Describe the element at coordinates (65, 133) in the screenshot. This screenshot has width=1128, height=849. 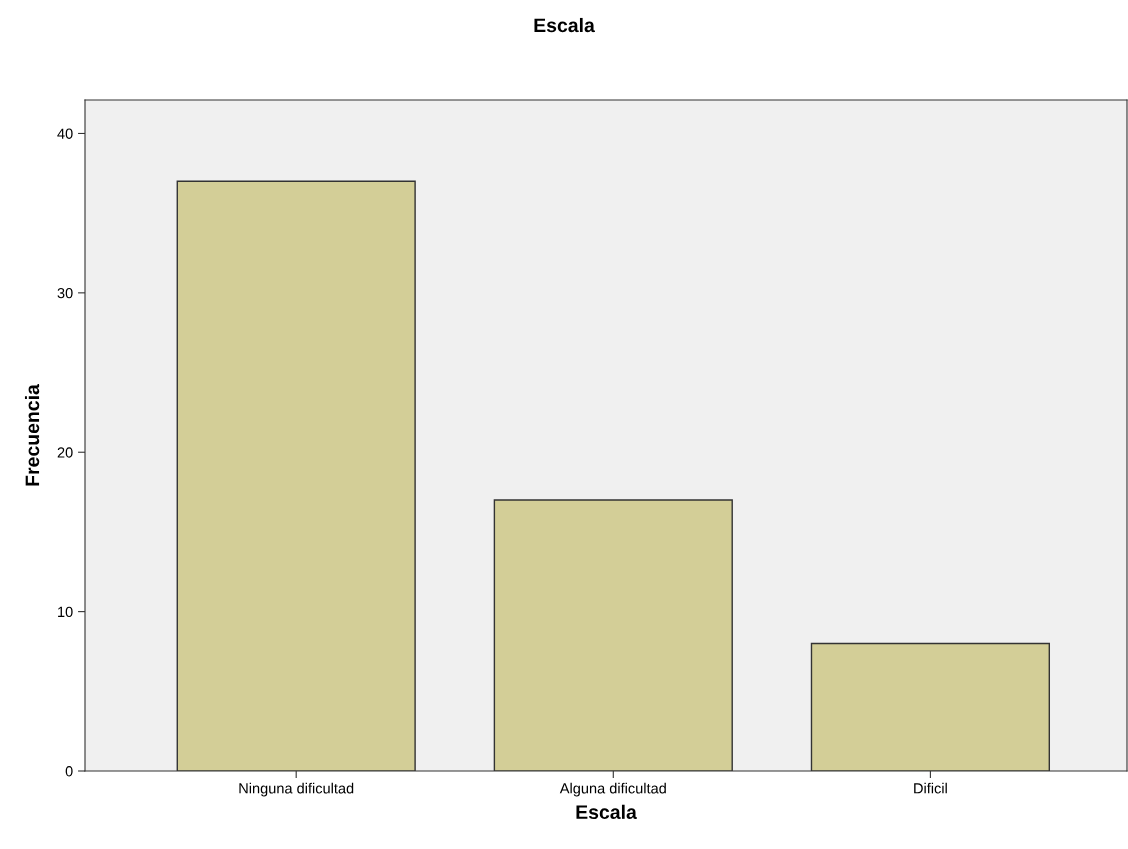
I see `y-tick-label: 40` at that location.